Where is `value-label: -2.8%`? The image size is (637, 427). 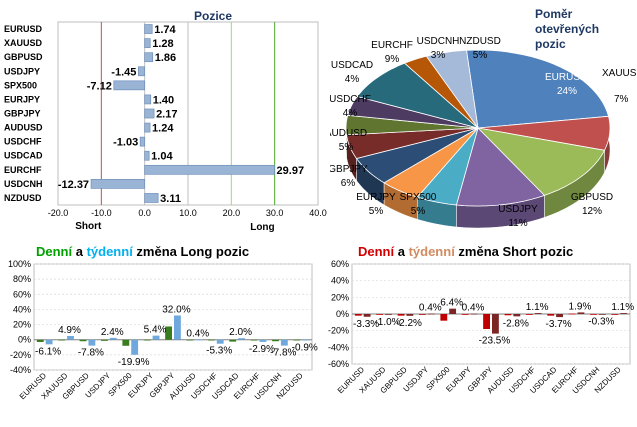 value-label: -2.8% is located at coordinates (516, 323).